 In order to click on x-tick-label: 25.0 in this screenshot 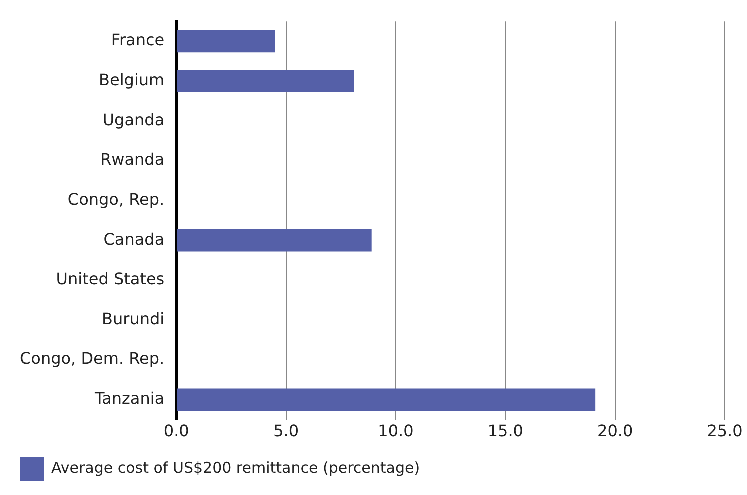, I will do `click(725, 431)`.